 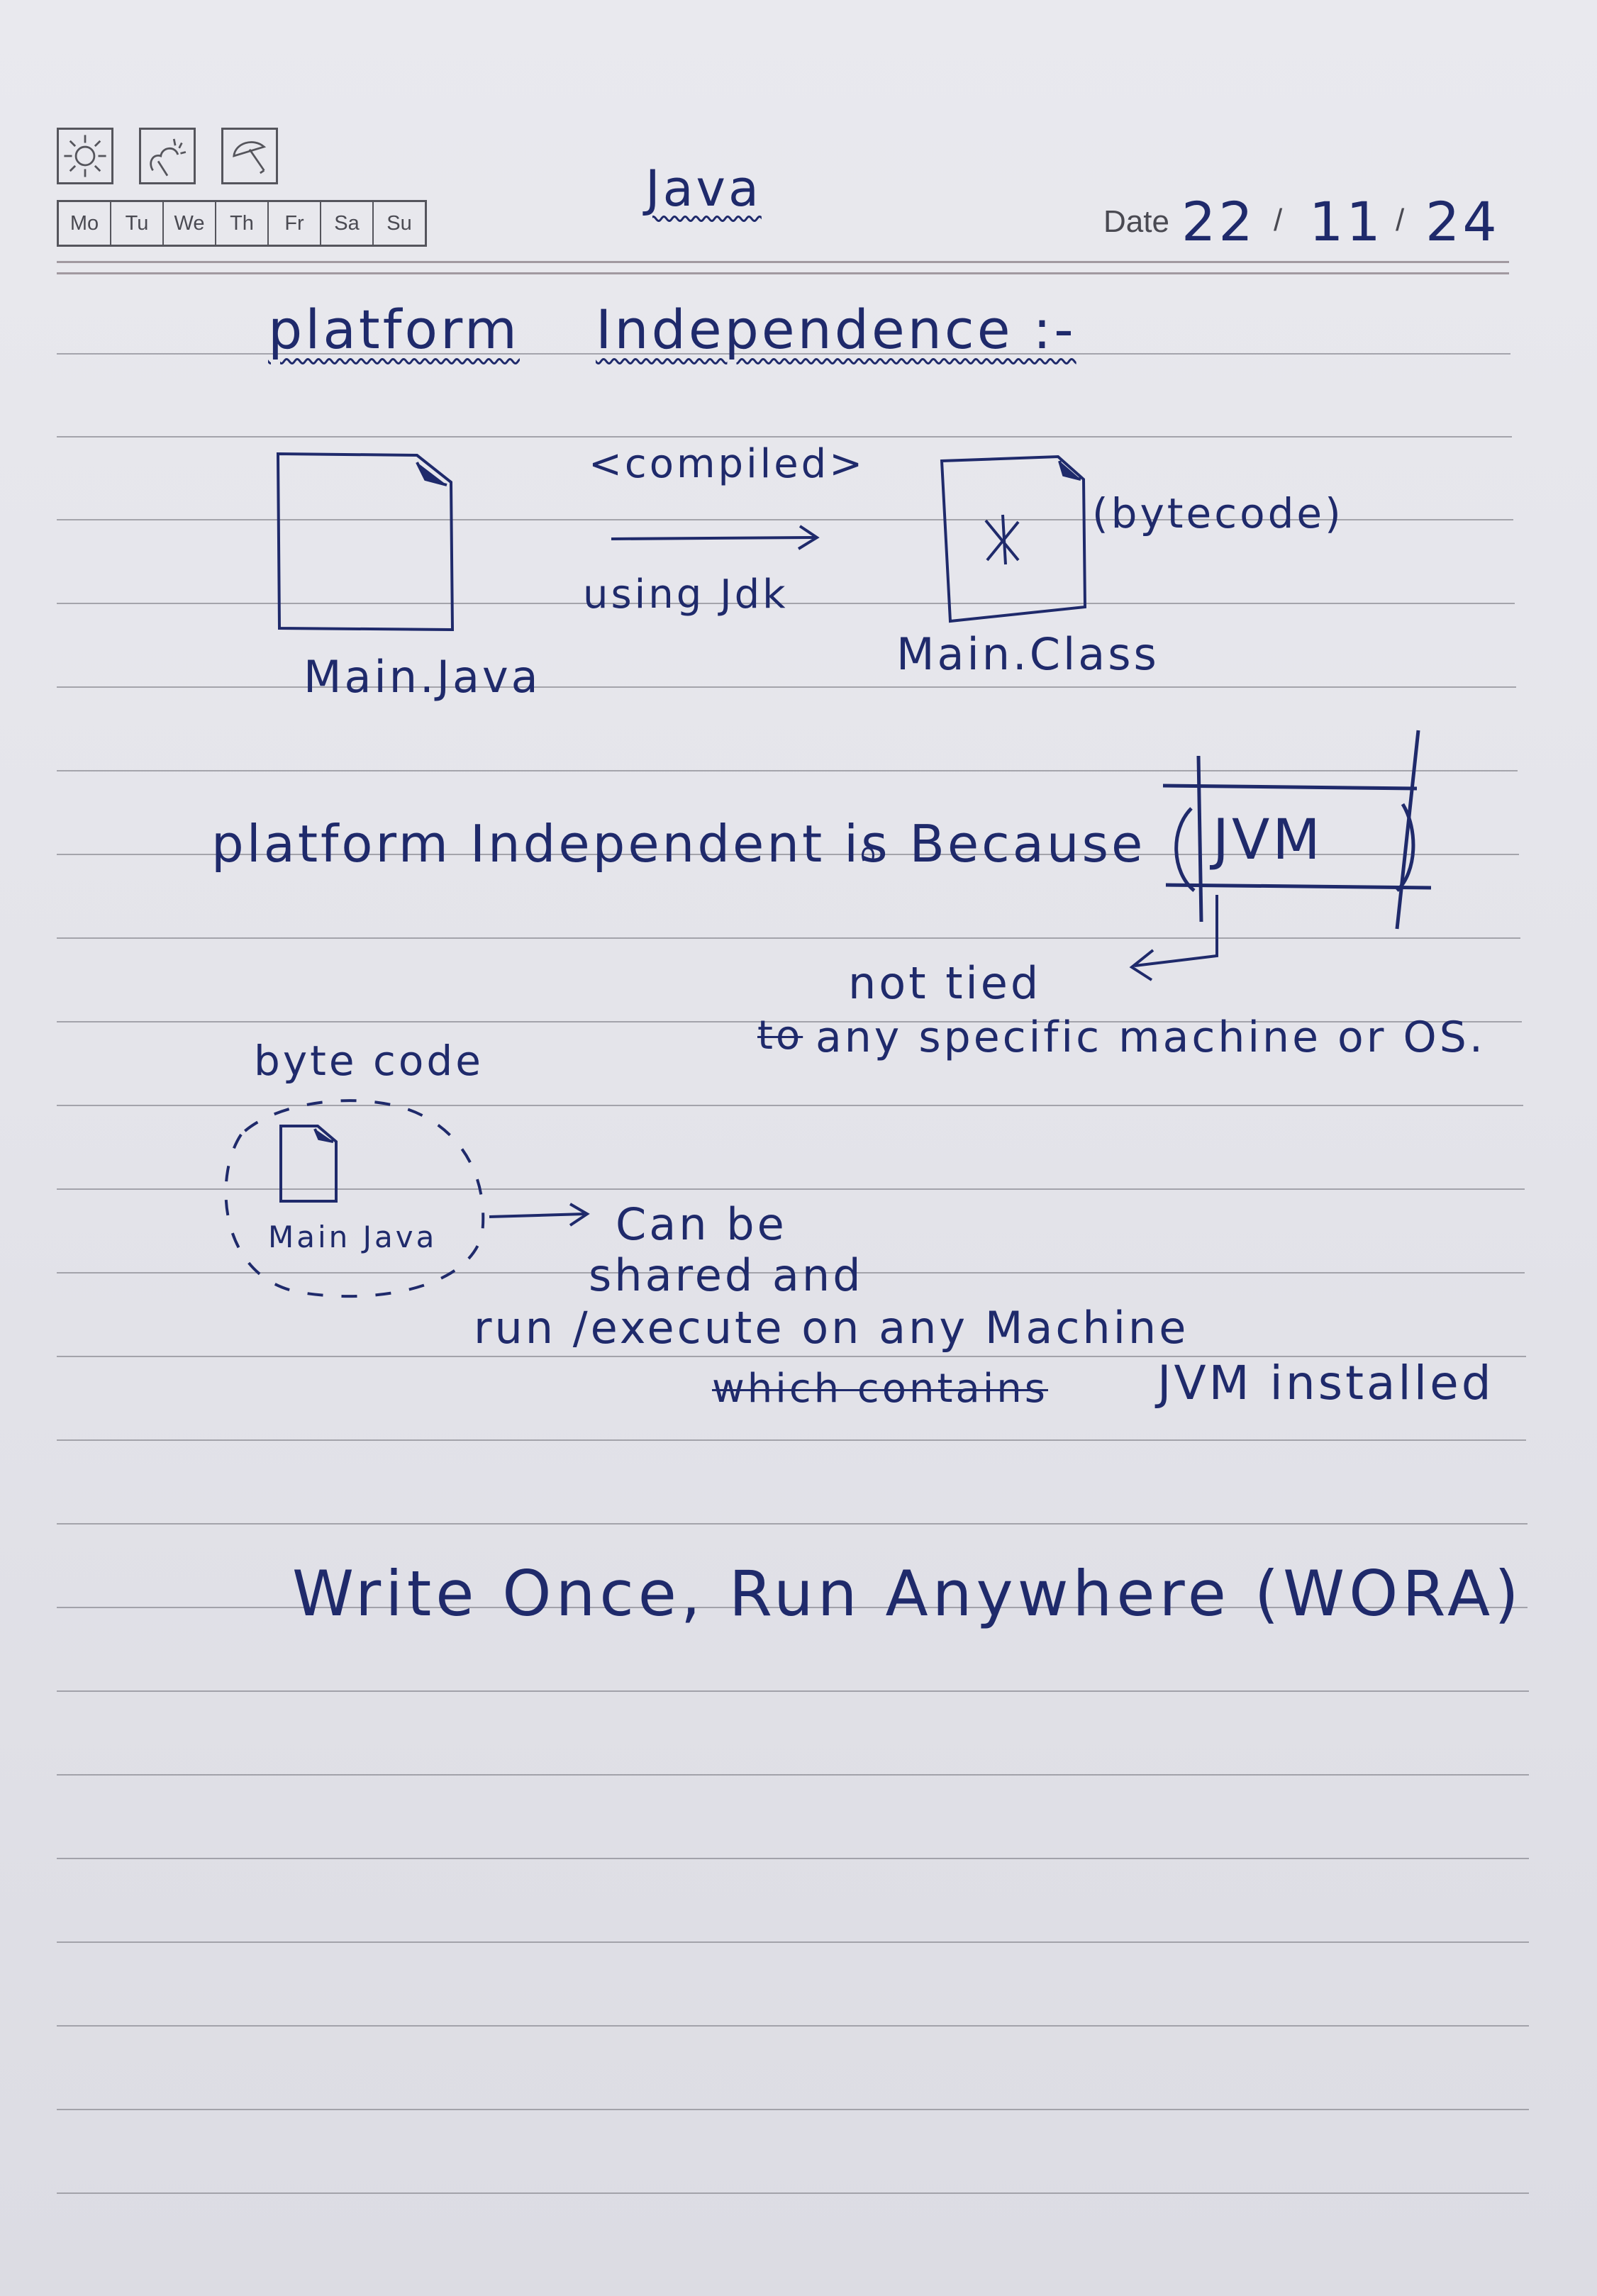 What do you see at coordinates (167, 156) in the screenshot?
I see `cloud-sun-icon` at bounding box center [167, 156].